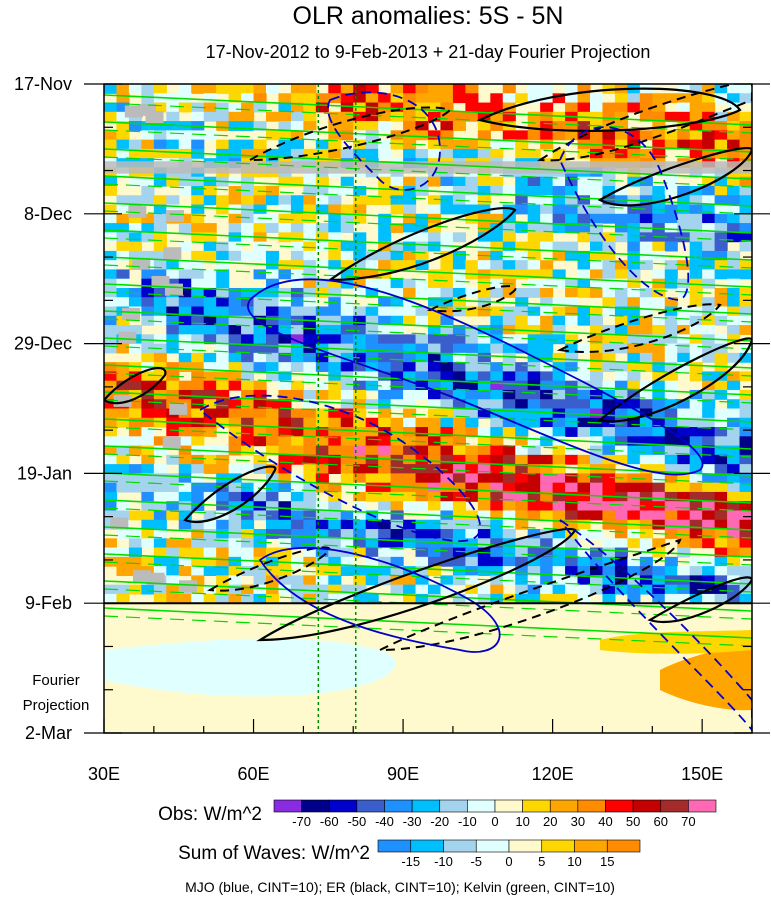 Image resolution: width=771 pixels, height=899 pixels. I want to click on obs-colorbar-tick: -20, so click(439, 821).